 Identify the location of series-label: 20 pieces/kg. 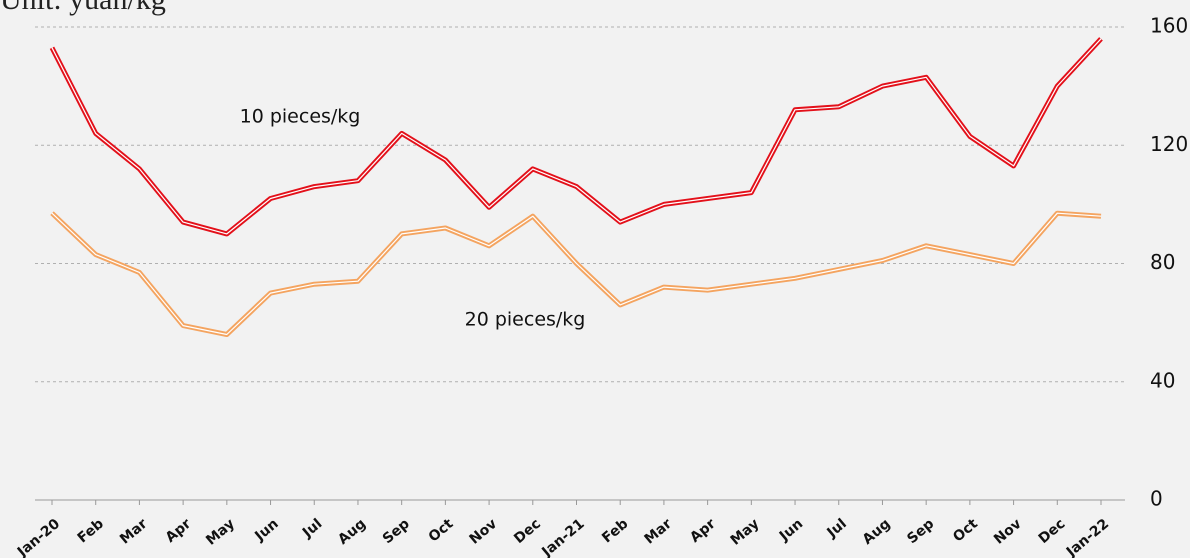
(525, 320).